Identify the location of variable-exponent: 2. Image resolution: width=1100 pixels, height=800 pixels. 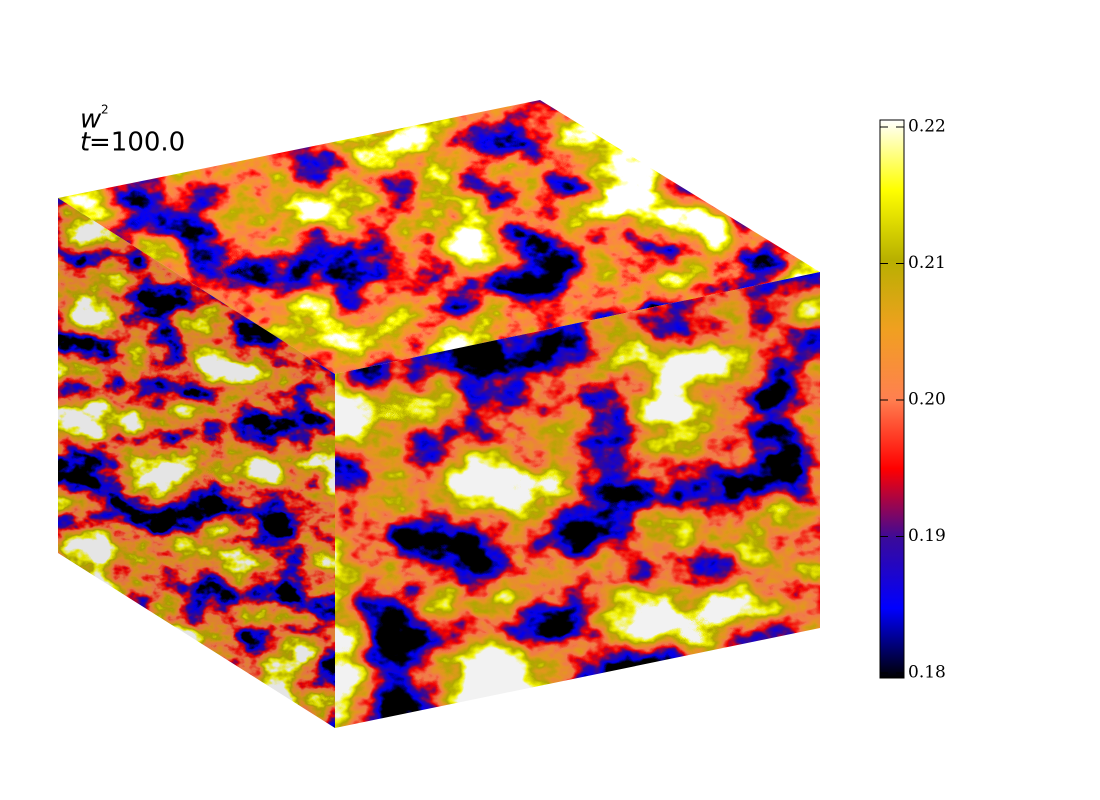
(105, 110).